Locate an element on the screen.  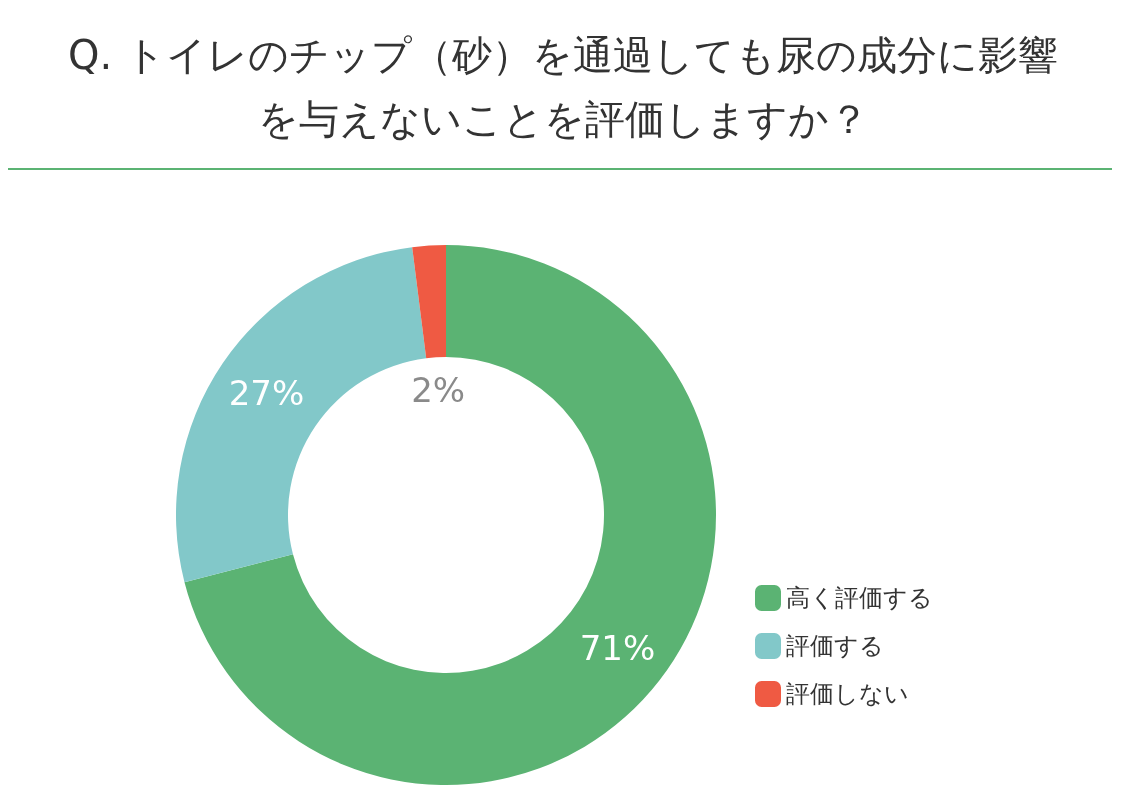
legend-label: 評価する is located at coordinates (835, 646).